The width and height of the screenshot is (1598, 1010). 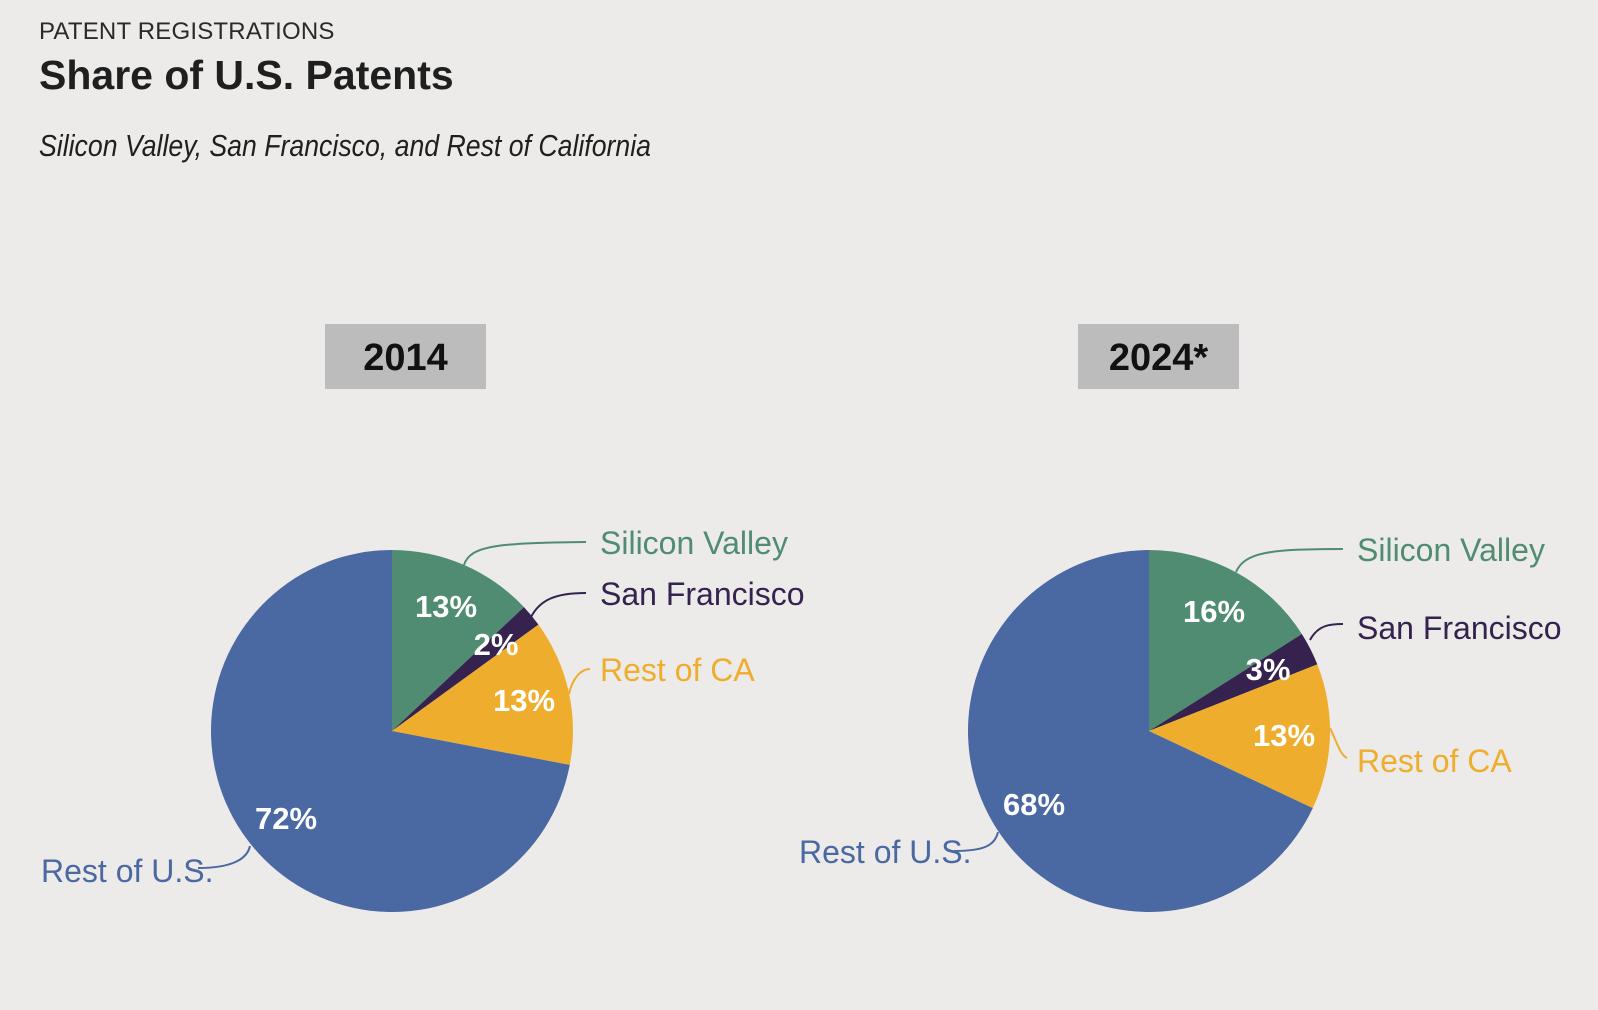 What do you see at coordinates (579, 681) in the screenshot?
I see `pie-2014-leader-rest-of-ca` at bounding box center [579, 681].